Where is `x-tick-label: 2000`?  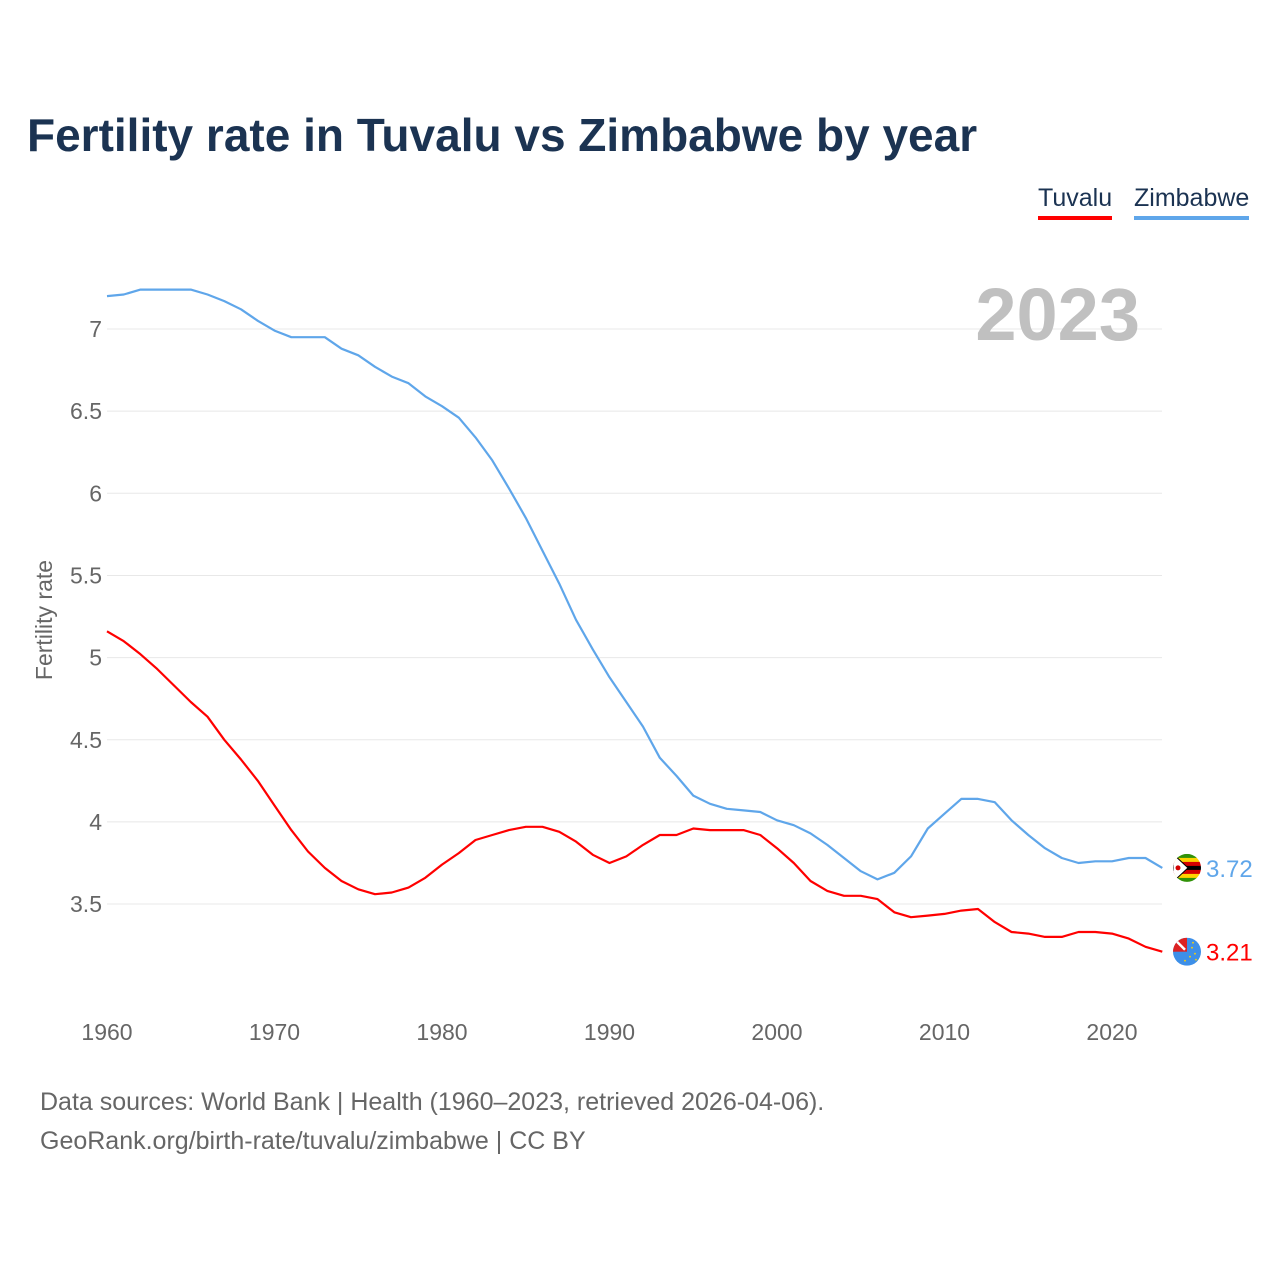 x-tick-label: 2000 is located at coordinates (776, 1032).